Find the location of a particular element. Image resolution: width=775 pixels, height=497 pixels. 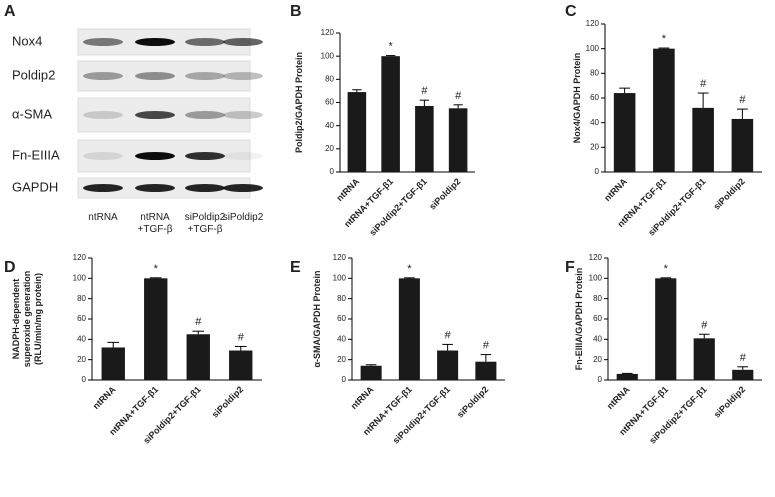

y-axis-label: α-SMA/GAPDH Protein is located at coordinates (317, 318).